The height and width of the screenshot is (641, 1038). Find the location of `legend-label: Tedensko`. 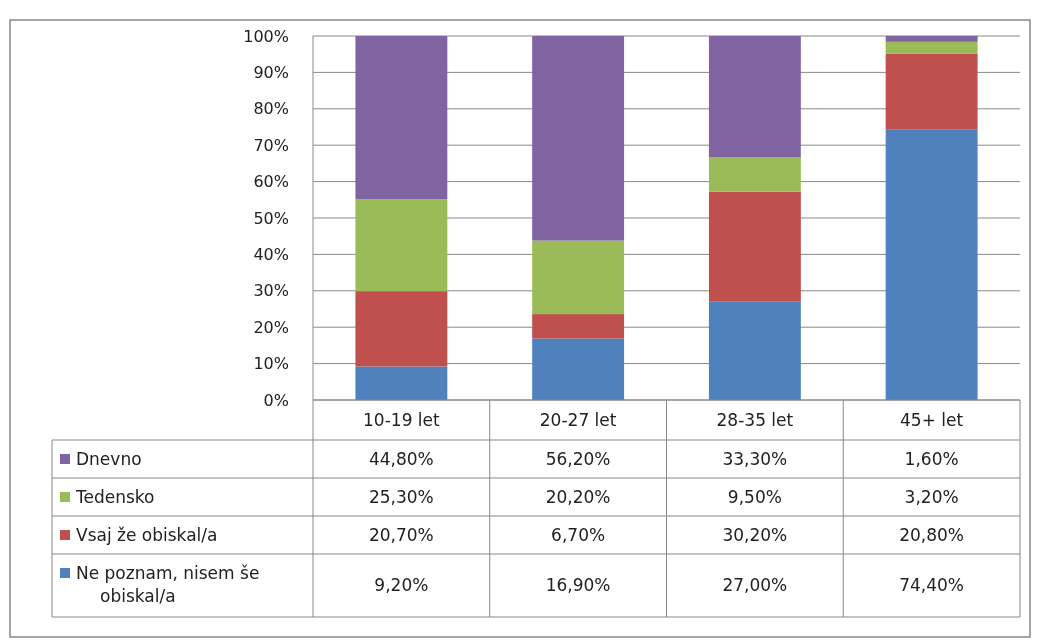

legend-label: Tedensko is located at coordinates (115, 496).